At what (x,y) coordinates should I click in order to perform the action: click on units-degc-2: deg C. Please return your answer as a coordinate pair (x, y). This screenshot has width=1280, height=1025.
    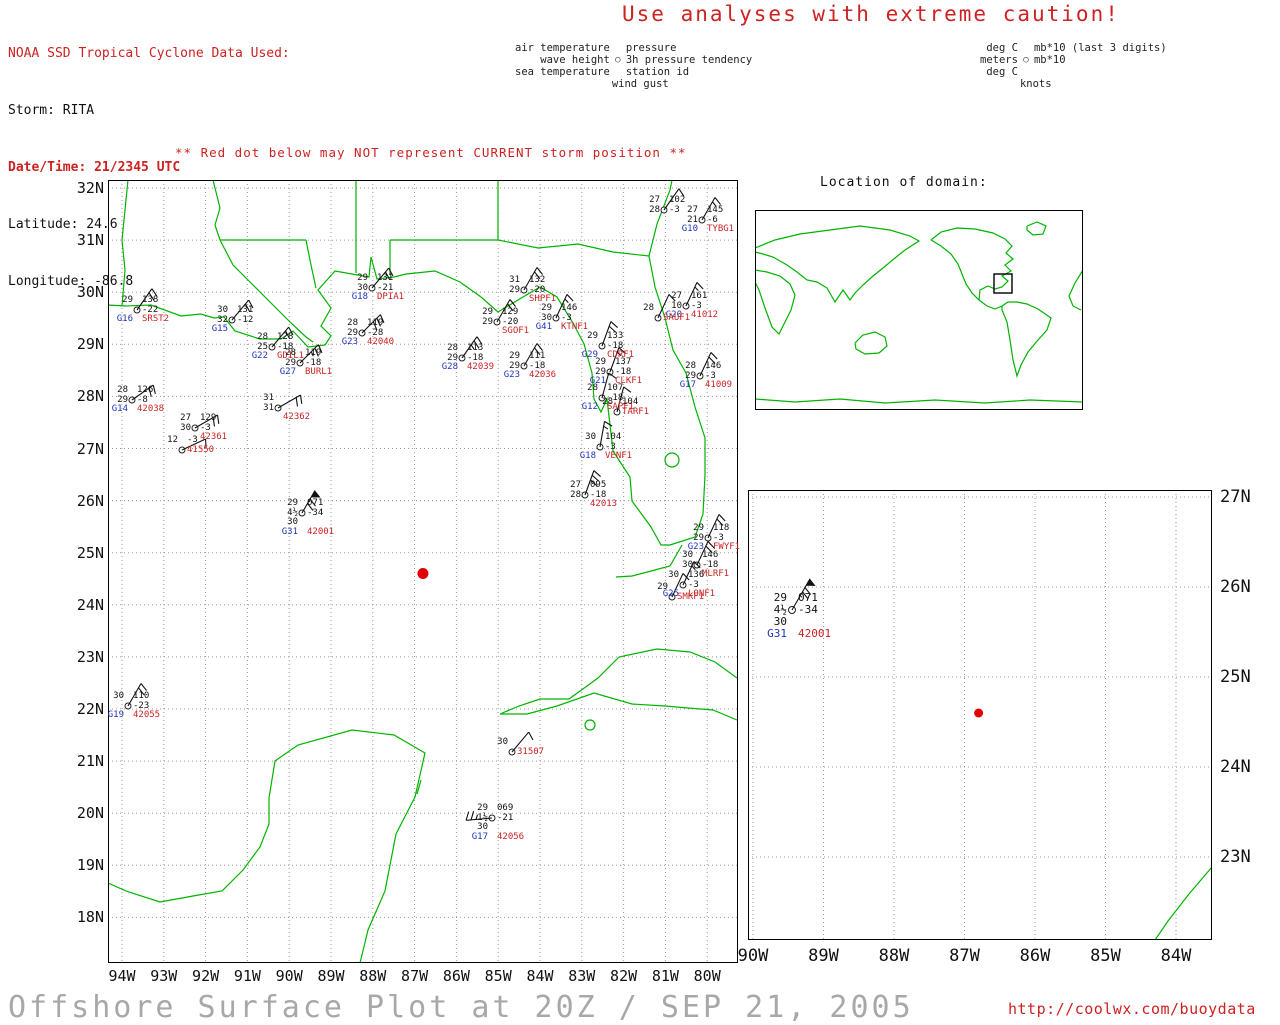
    Looking at the image, I should click on (1002, 72).